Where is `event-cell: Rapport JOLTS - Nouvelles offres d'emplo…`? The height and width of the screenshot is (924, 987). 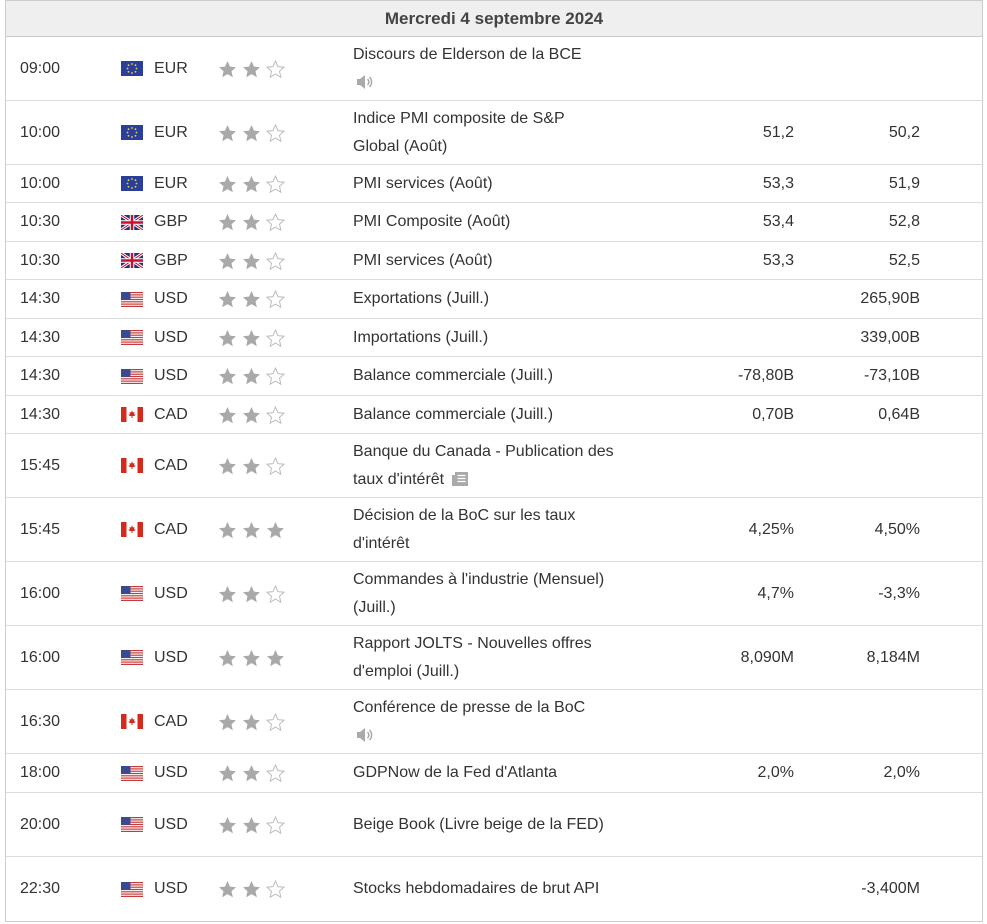
event-cell: Rapport JOLTS - Nouvelles offres d'emplo… is located at coordinates (484, 658).